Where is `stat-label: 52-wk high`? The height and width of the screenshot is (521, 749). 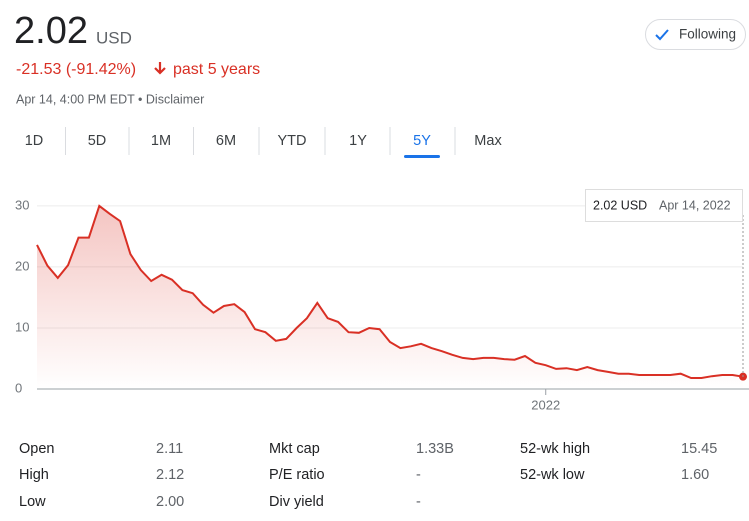
stat-label: 52-wk high is located at coordinates (555, 449).